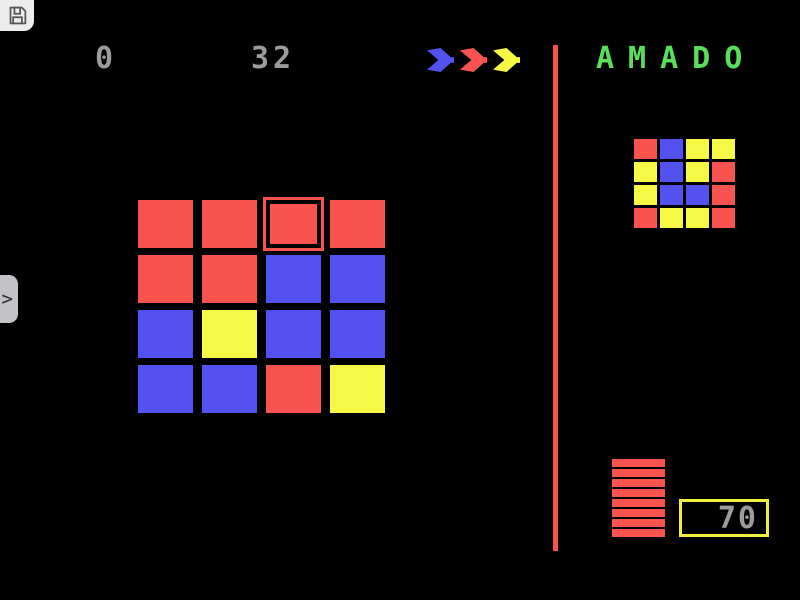  What do you see at coordinates (440, 60) in the screenshot?
I see `blue-arrow` at bounding box center [440, 60].